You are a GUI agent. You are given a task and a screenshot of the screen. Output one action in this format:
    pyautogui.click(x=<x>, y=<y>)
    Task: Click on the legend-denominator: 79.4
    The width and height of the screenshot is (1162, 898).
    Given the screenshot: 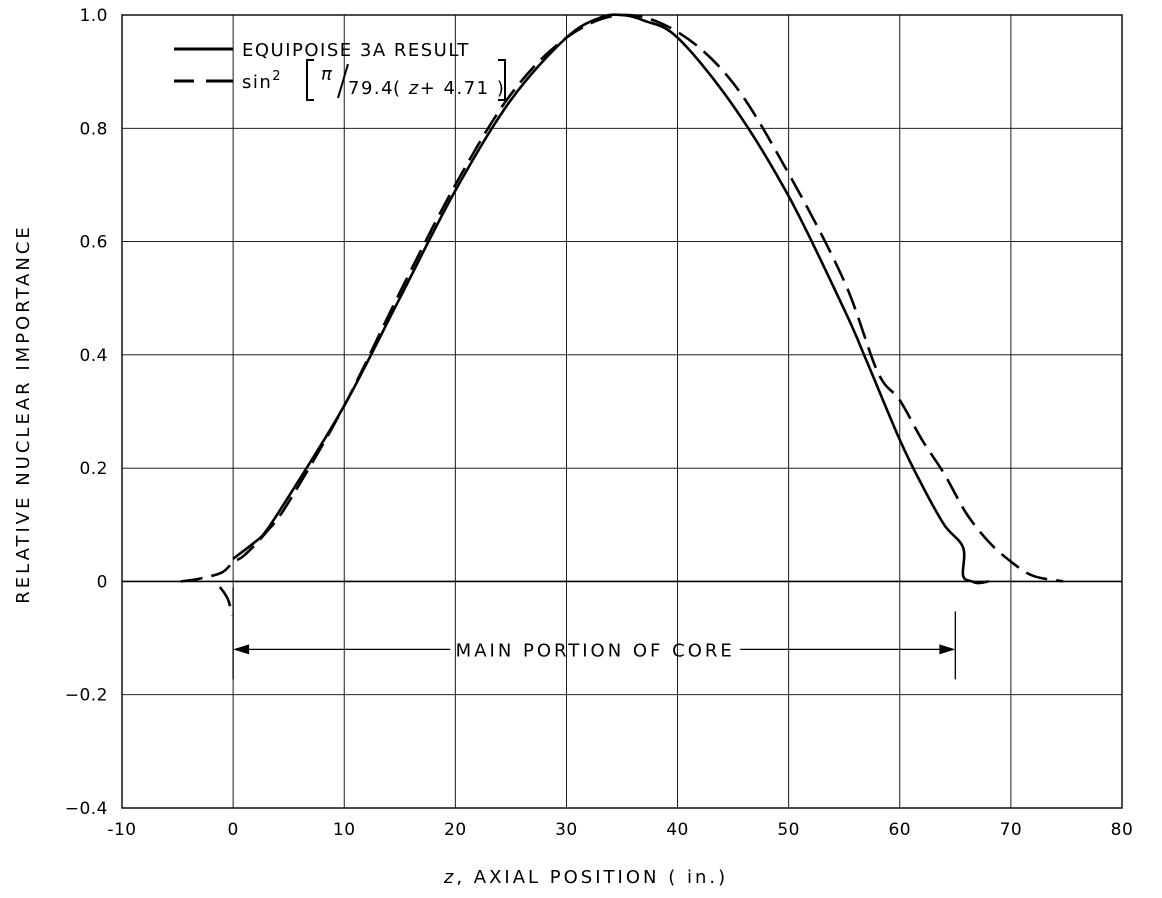 What is the action you would take?
    pyautogui.click(x=371, y=88)
    